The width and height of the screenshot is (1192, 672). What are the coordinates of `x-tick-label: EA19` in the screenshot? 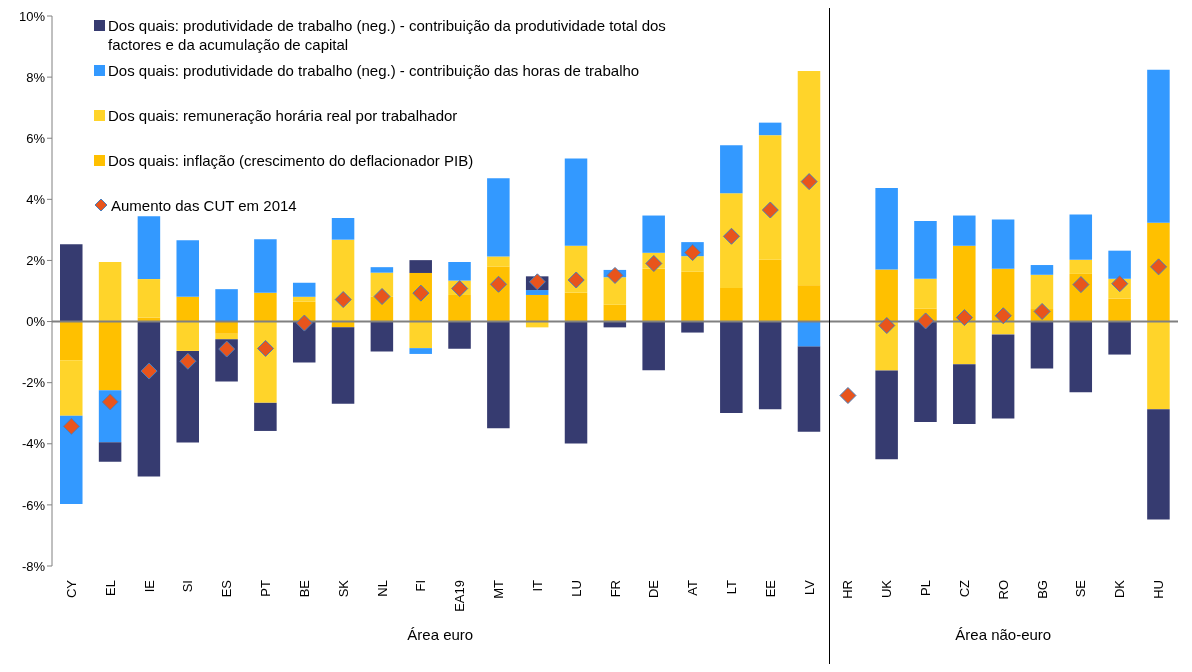 It's located at (460, 596).